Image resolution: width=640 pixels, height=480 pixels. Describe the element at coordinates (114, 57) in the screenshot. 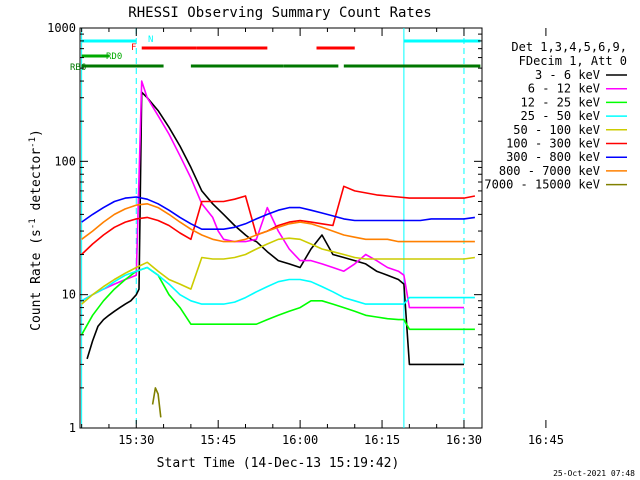

I see `state-bar-label-rd0: RD0` at that location.